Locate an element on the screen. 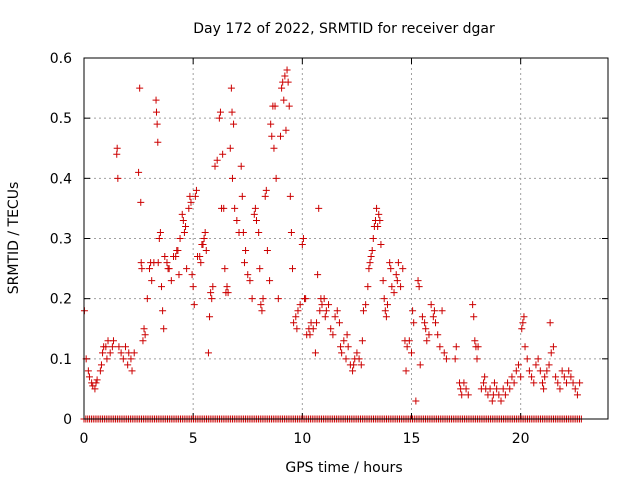 This screenshot has height=480, width=640. y-tick-label: 0.3 is located at coordinates (61, 240).